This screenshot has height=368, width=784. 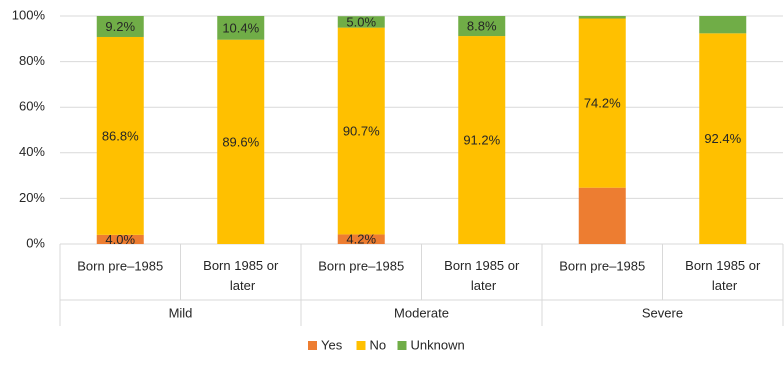 I want to click on group-label: Severe, so click(x=662, y=312).